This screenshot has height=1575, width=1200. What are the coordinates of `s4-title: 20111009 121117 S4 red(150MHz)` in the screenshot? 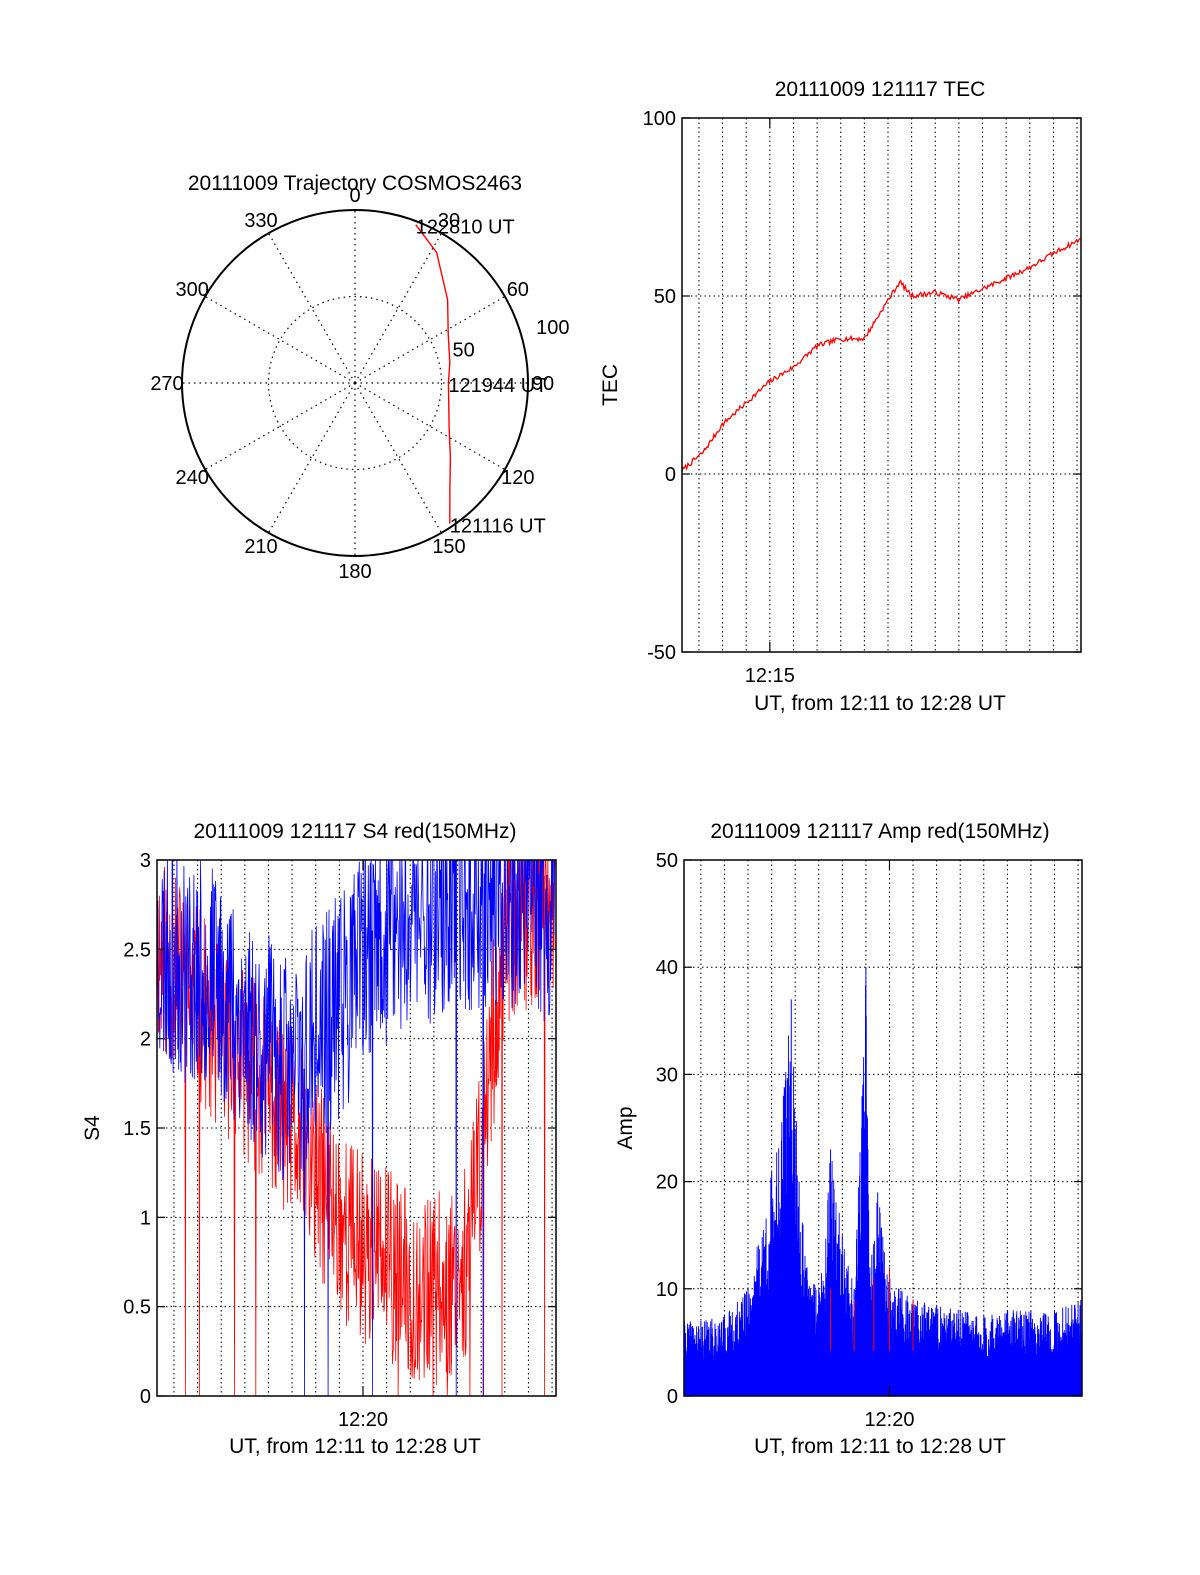 It's located at (355, 831).